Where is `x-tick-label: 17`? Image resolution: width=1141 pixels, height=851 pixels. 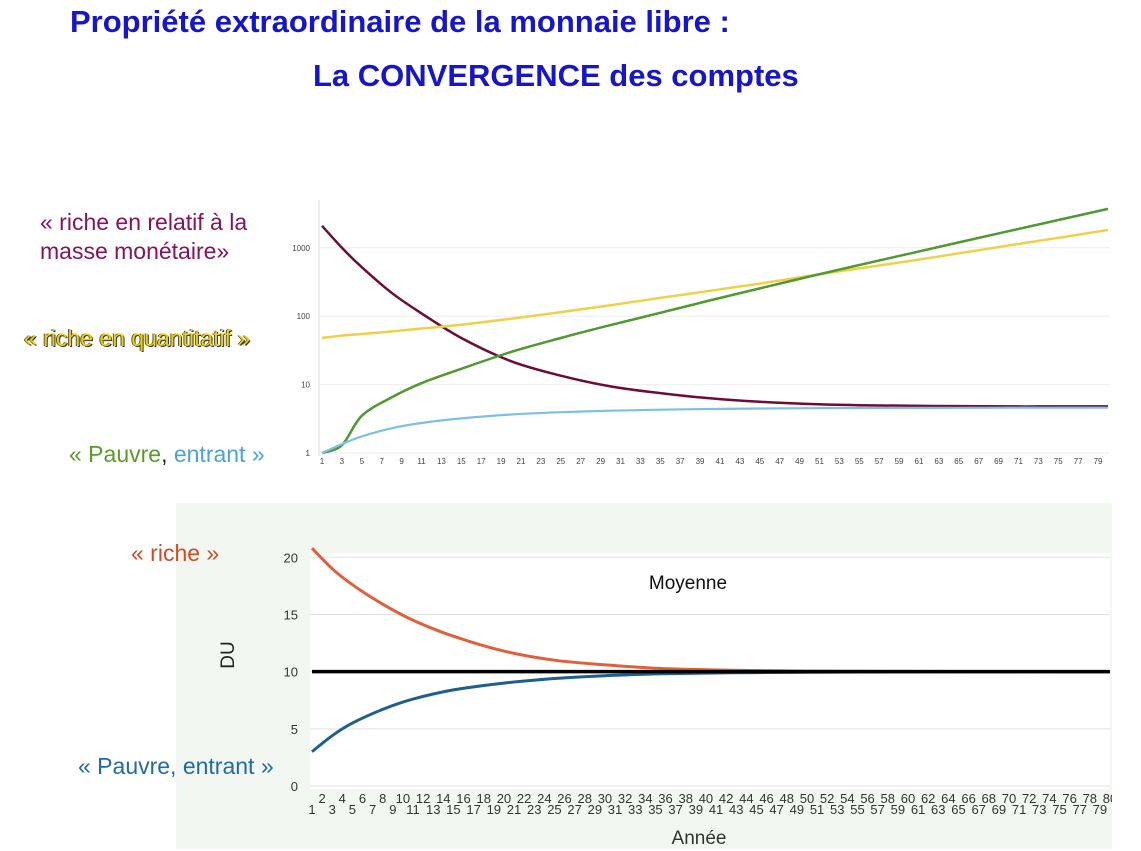 x-tick-label: 17 is located at coordinates (473, 809).